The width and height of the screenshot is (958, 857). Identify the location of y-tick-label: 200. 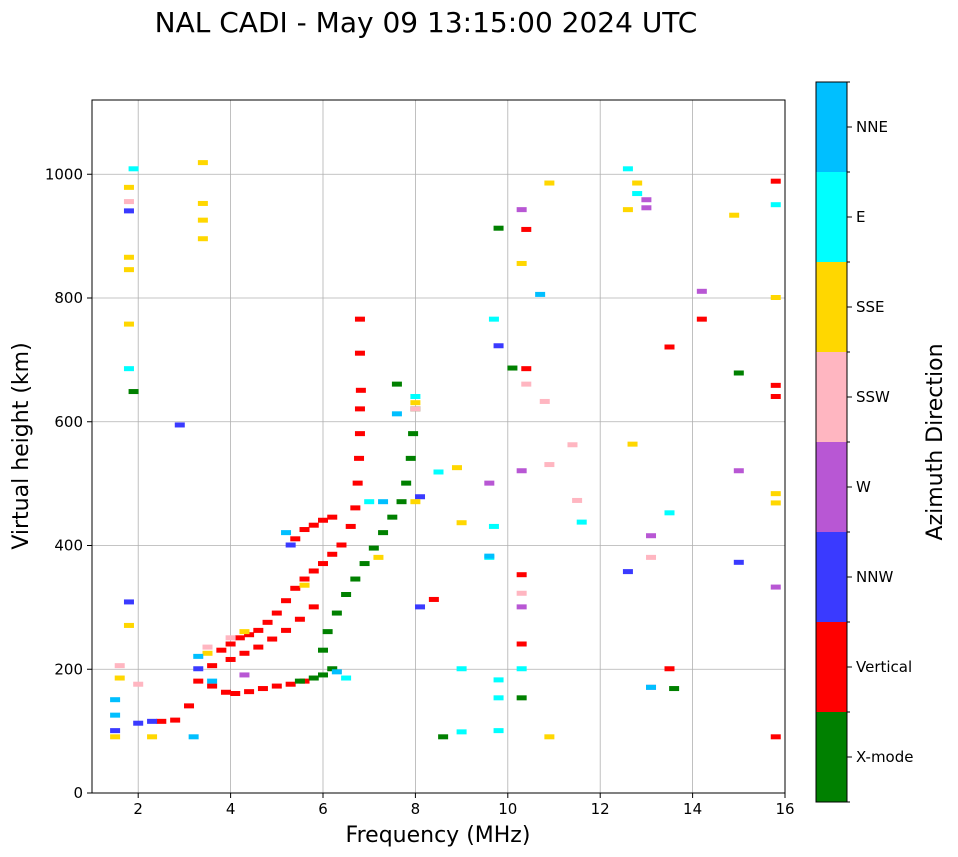
(68, 669).